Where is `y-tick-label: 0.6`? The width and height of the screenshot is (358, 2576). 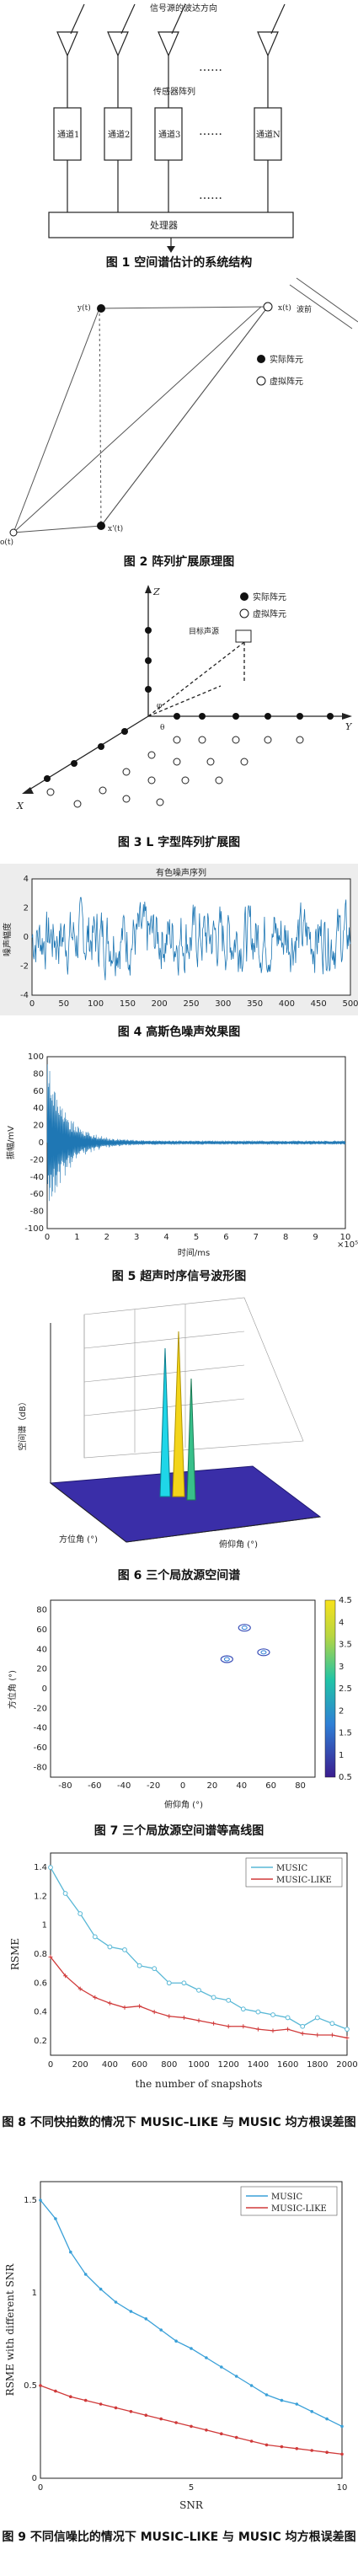
y-tick-label: 0.6 is located at coordinates (40, 1984).